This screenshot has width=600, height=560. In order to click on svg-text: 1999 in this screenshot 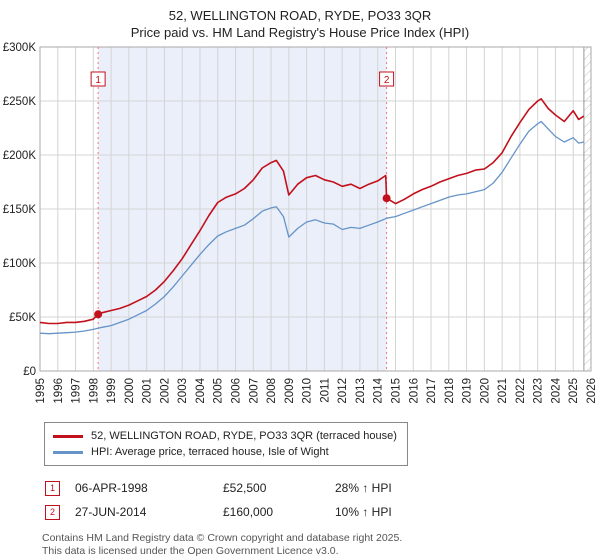, I will do `click(112, 391)`.